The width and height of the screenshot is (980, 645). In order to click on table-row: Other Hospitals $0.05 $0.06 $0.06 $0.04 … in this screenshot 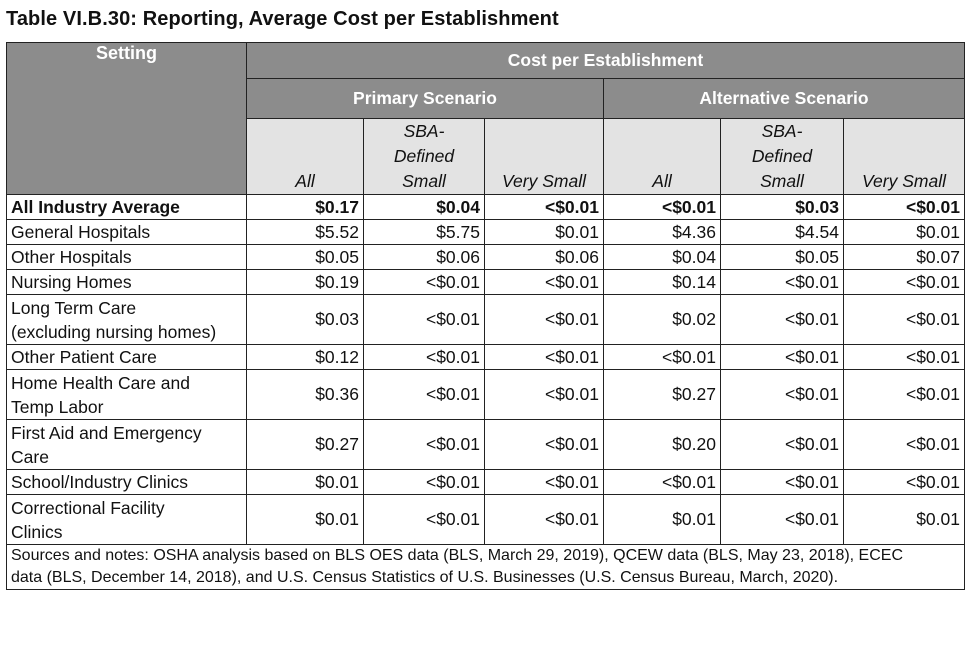, I will do `click(485, 257)`.